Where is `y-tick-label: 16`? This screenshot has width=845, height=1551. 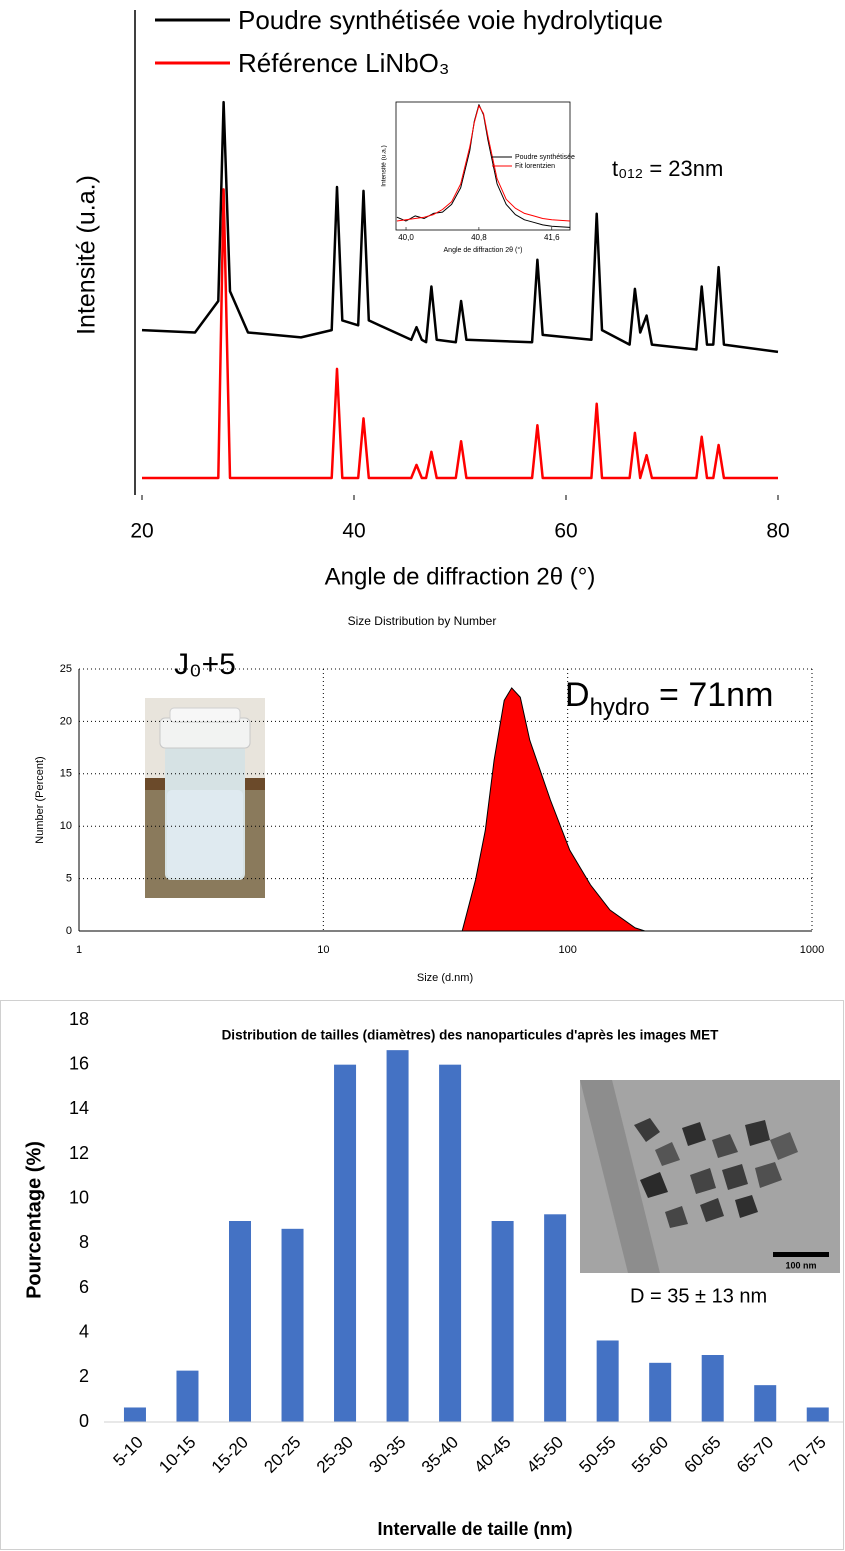 y-tick-label: 16 is located at coordinates (79, 1063).